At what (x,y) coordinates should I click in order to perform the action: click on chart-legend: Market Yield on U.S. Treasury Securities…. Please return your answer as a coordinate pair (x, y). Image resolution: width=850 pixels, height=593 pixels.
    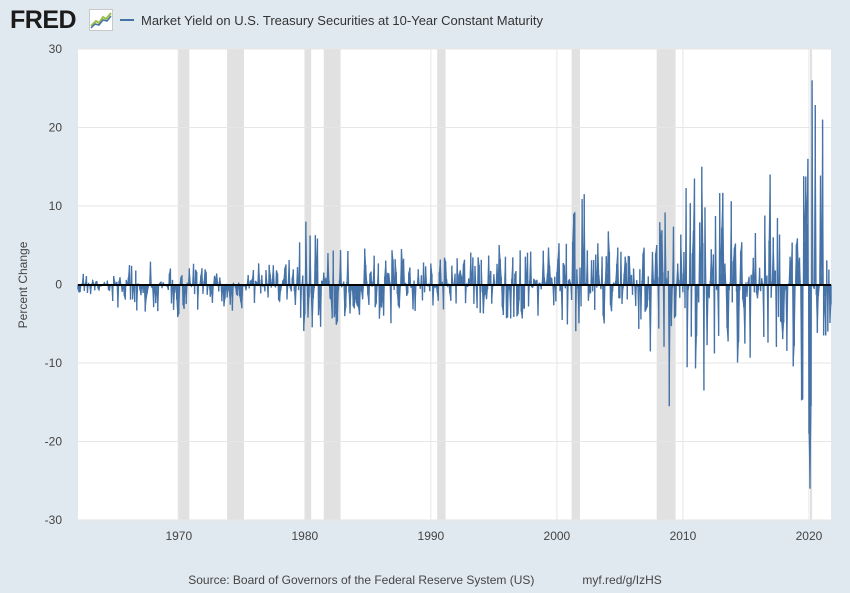
    Looking at the image, I should click on (331, 20).